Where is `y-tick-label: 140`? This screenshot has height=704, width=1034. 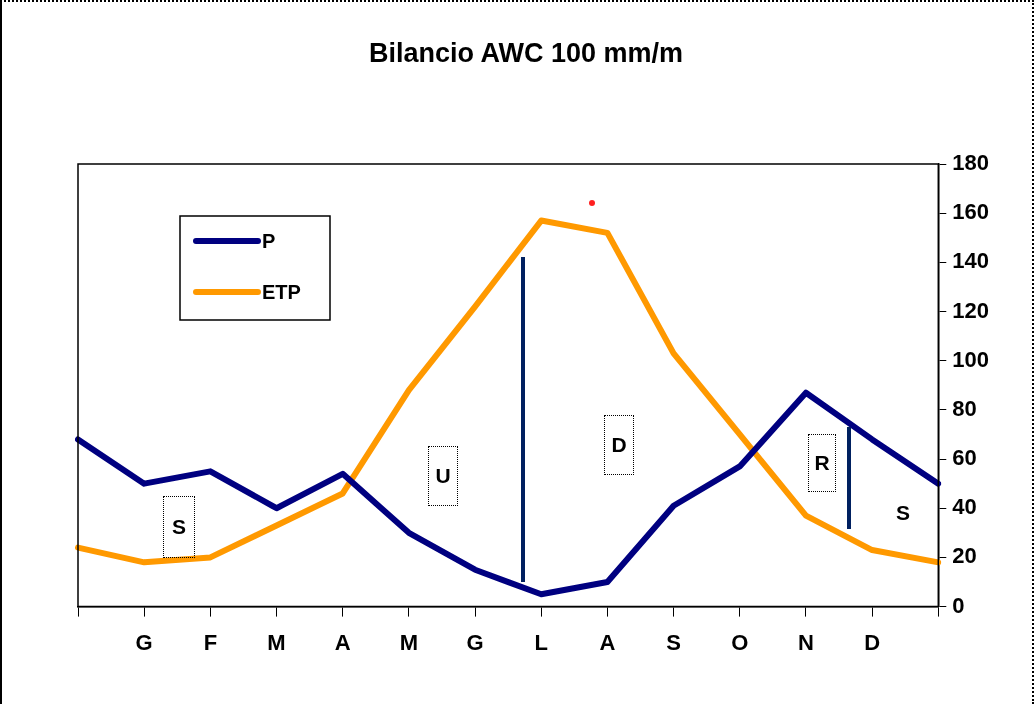
y-tick-label: 140 is located at coordinates (971, 261).